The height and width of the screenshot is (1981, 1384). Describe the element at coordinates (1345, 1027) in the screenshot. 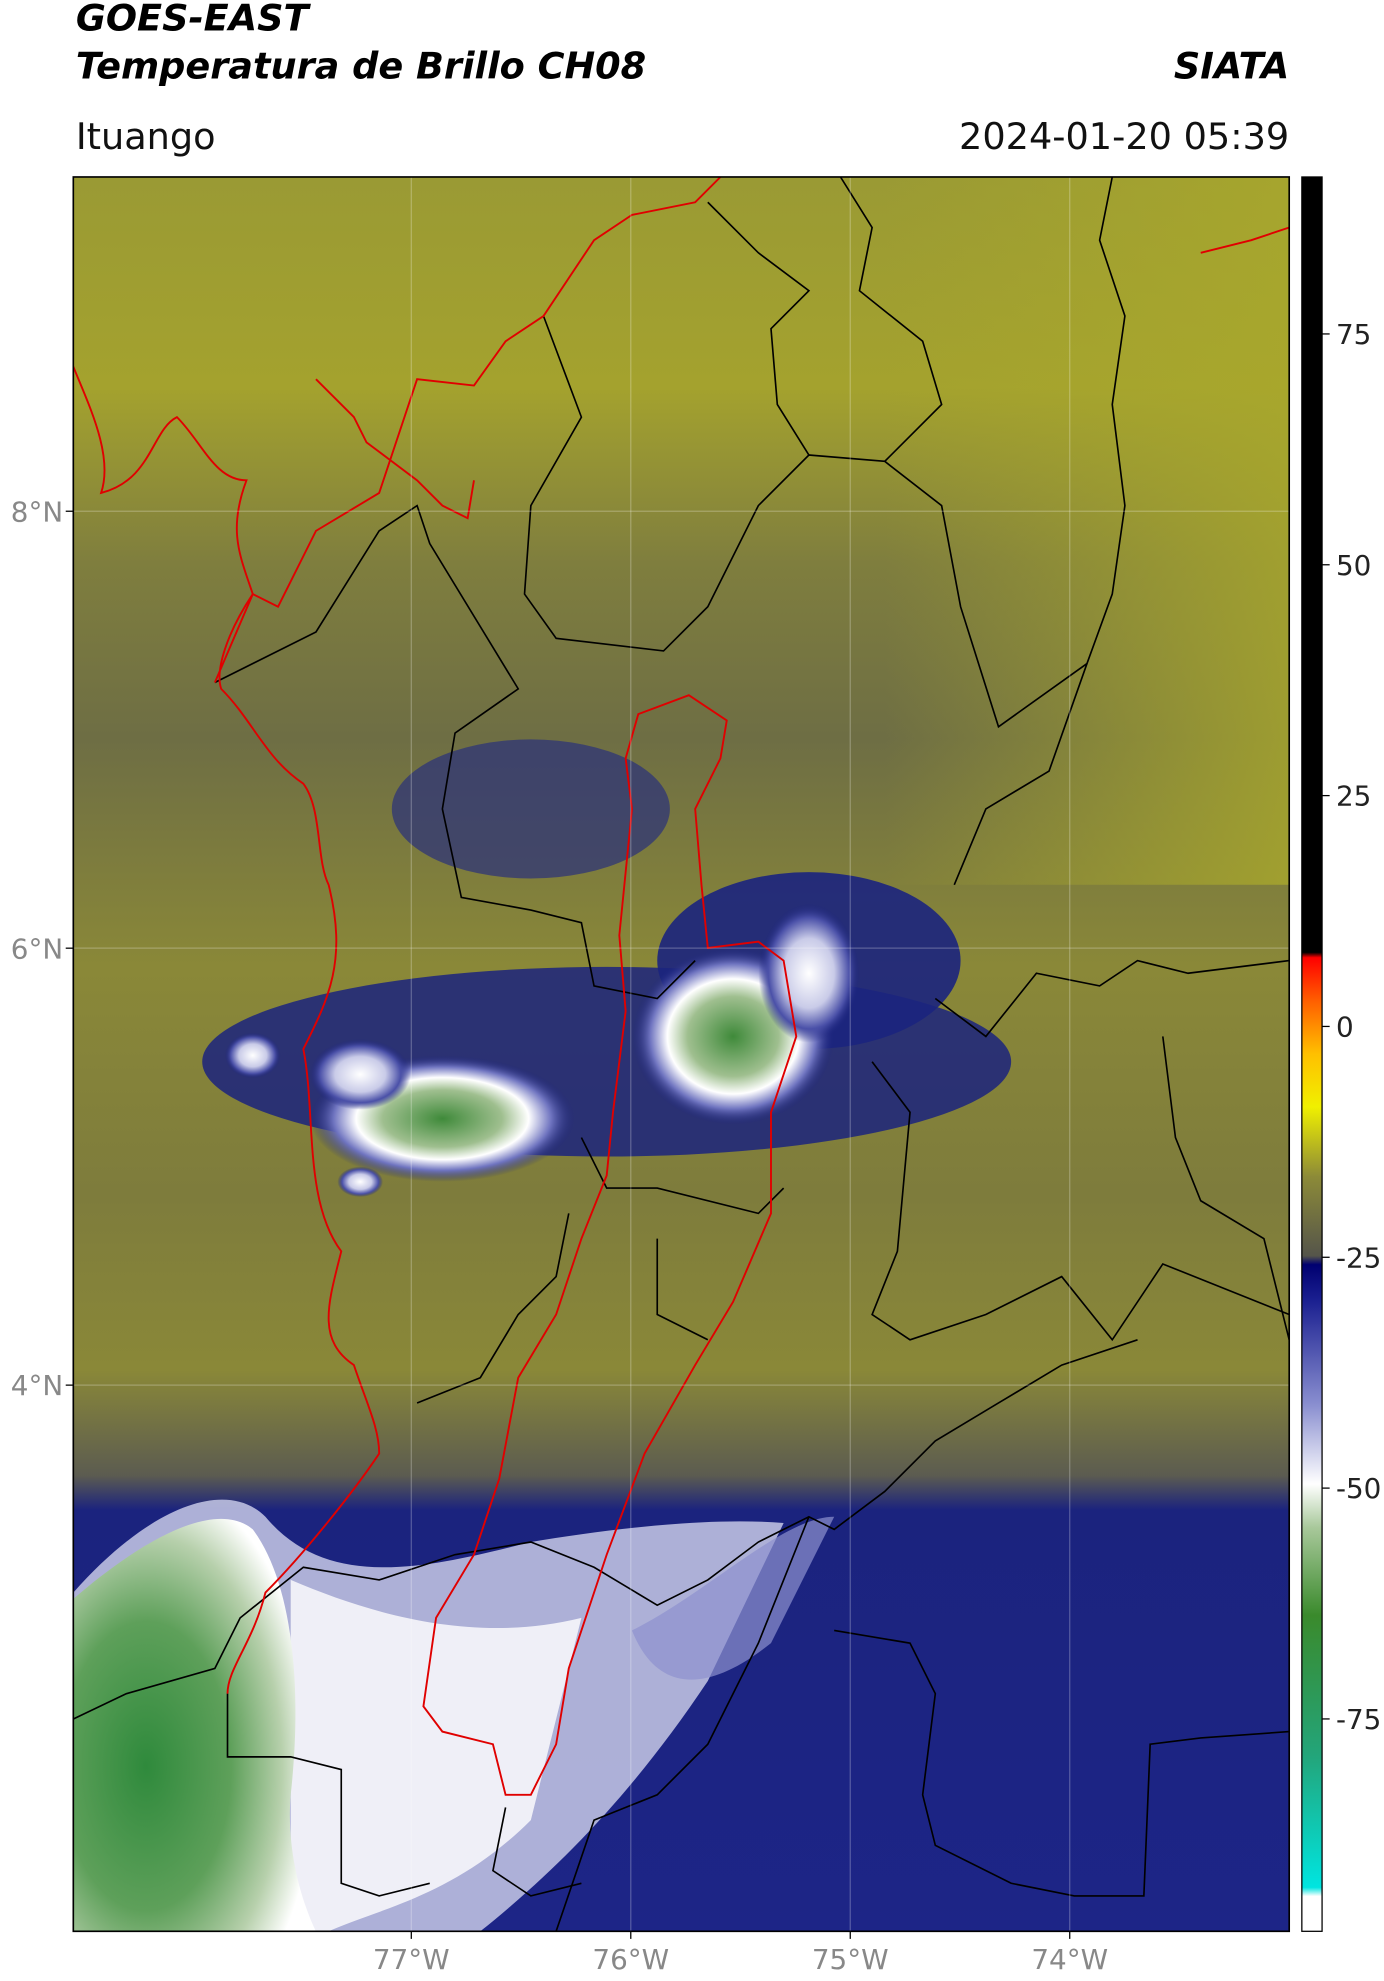

I see `colorbar-tick-label: 0` at that location.